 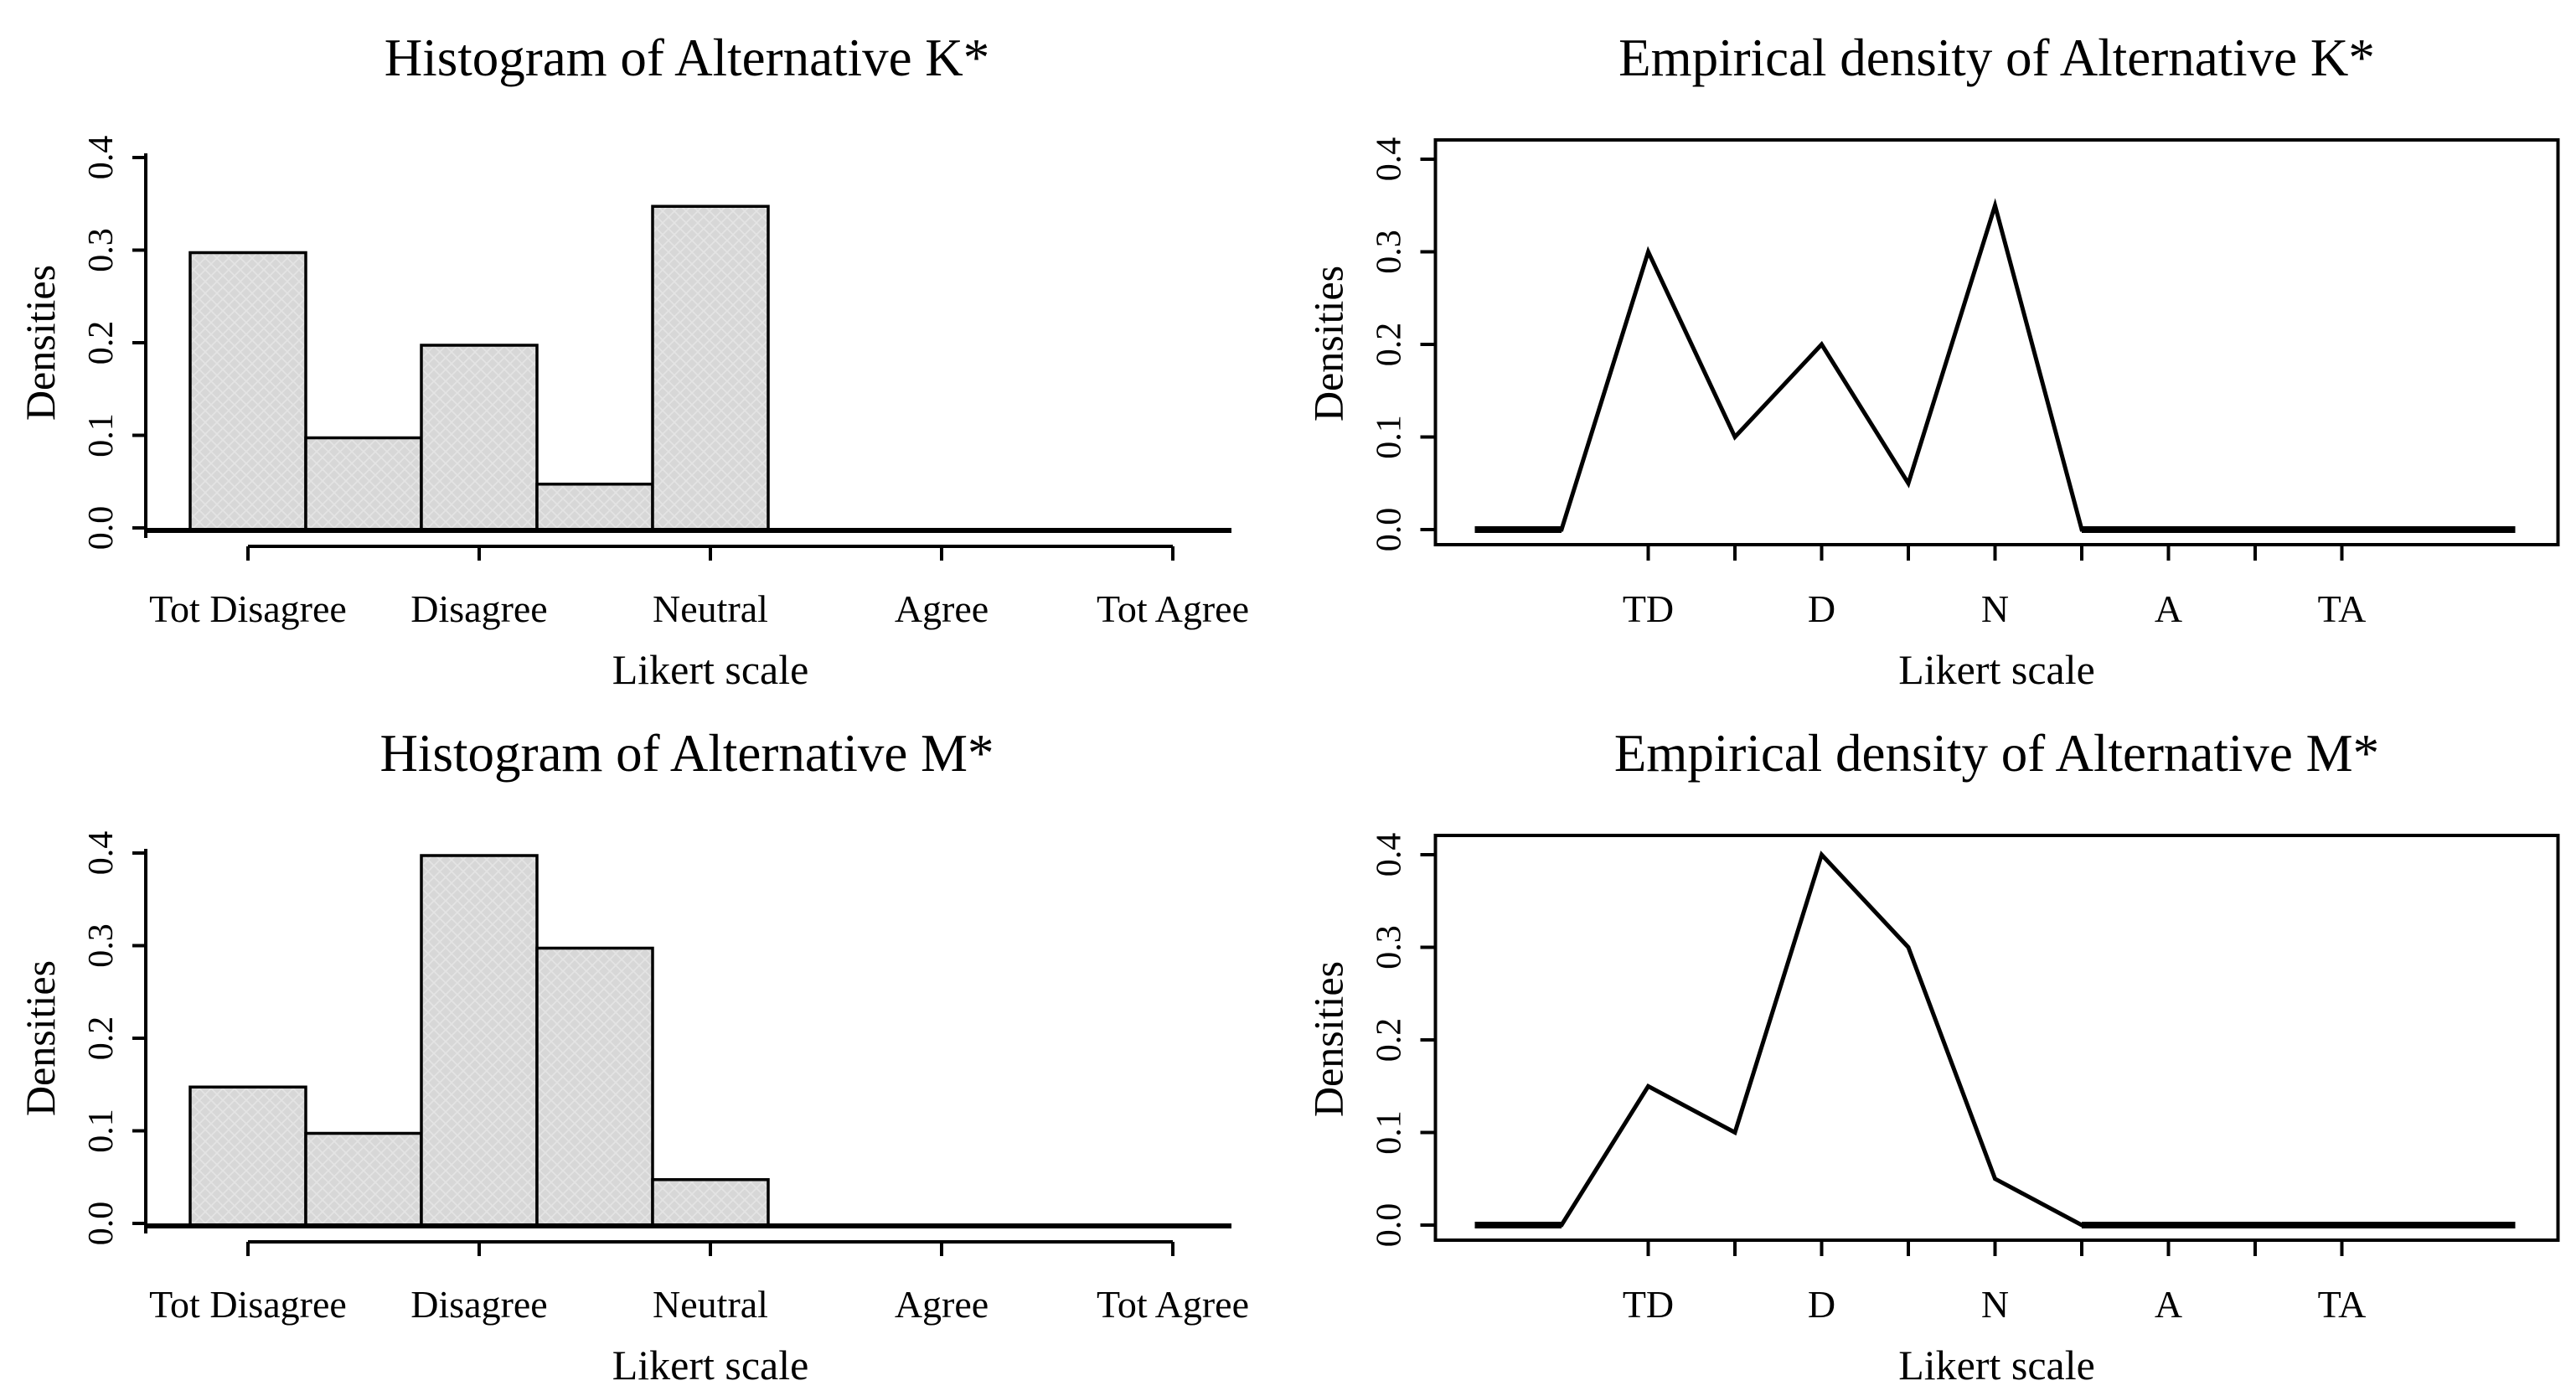 What do you see at coordinates (686, 753) in the screenshot?
I see `chart-title: Histogram of Alternative M*` at bounding box center [686, 753].